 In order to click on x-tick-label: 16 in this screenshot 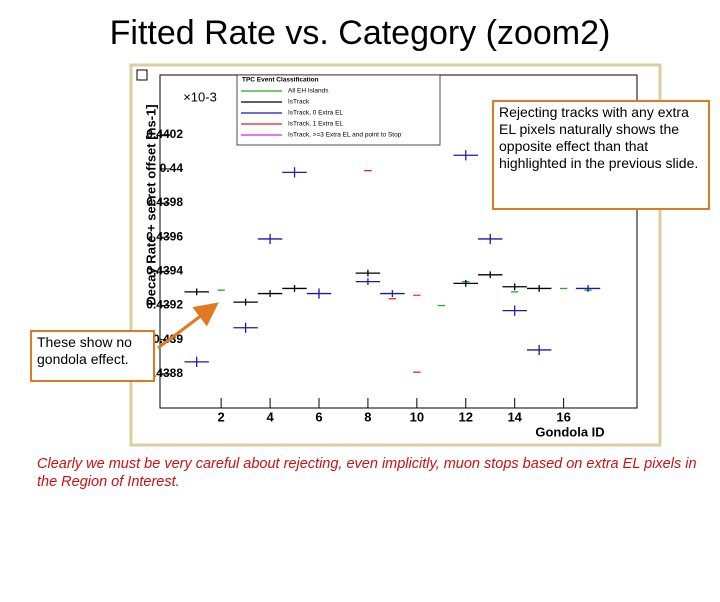, I will do `click(563, 416)`.